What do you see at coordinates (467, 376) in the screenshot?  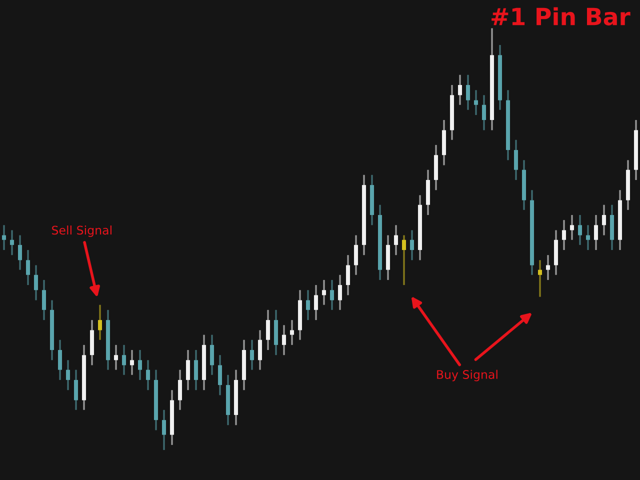 I see `annotation: Buy Signal` at bounding box center [467, 376].